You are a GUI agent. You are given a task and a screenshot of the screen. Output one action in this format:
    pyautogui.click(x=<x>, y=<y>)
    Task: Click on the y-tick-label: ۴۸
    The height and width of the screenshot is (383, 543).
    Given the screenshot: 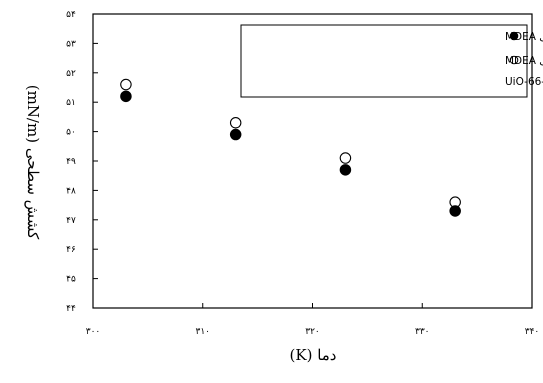 What is the action you would take?
    pyautogui.click(x=71, y=191)
    